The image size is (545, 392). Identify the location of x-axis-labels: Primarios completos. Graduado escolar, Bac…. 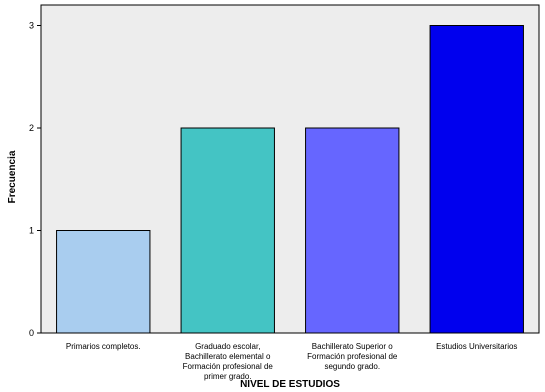
(292, 361).